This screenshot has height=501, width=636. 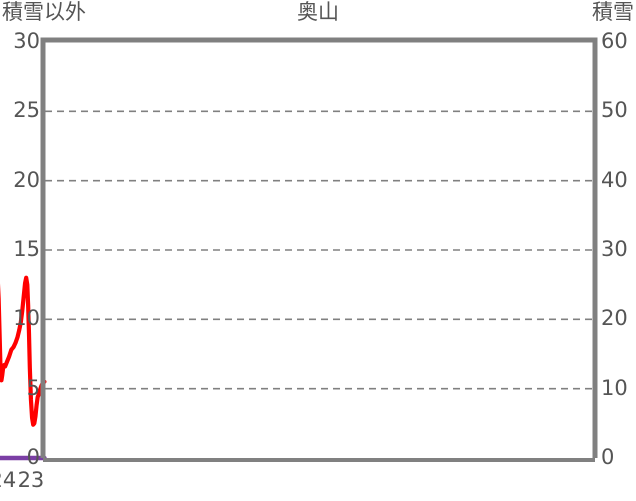 What do you see at coordinates (26, 110) in the screenshot?
I see `y-axis-tick-left: 25` at bounding box center [26, 110].